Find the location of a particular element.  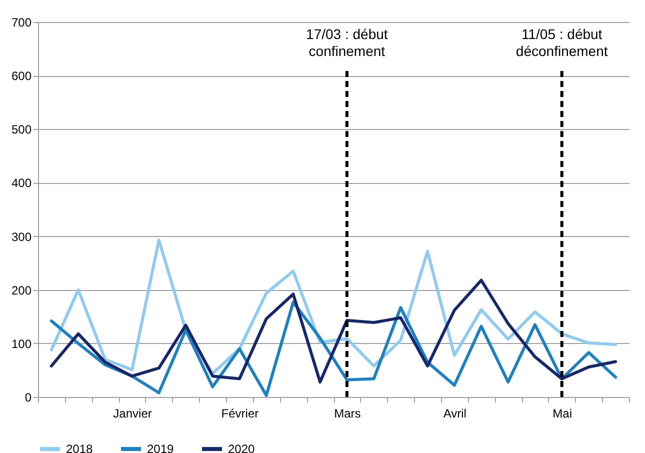

legend-label: 2018 is located at coordinates (80, 447).